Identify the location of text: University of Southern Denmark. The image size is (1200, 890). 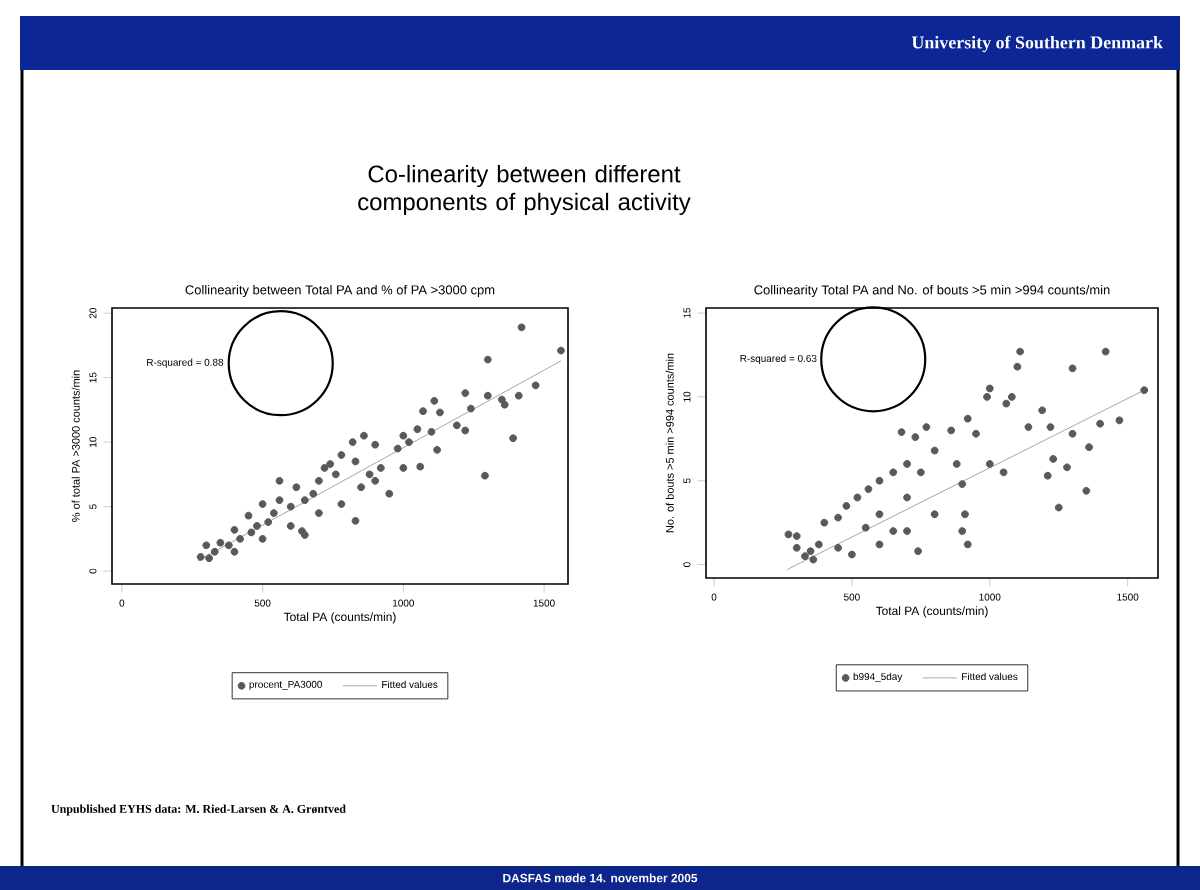
(1037, 44).